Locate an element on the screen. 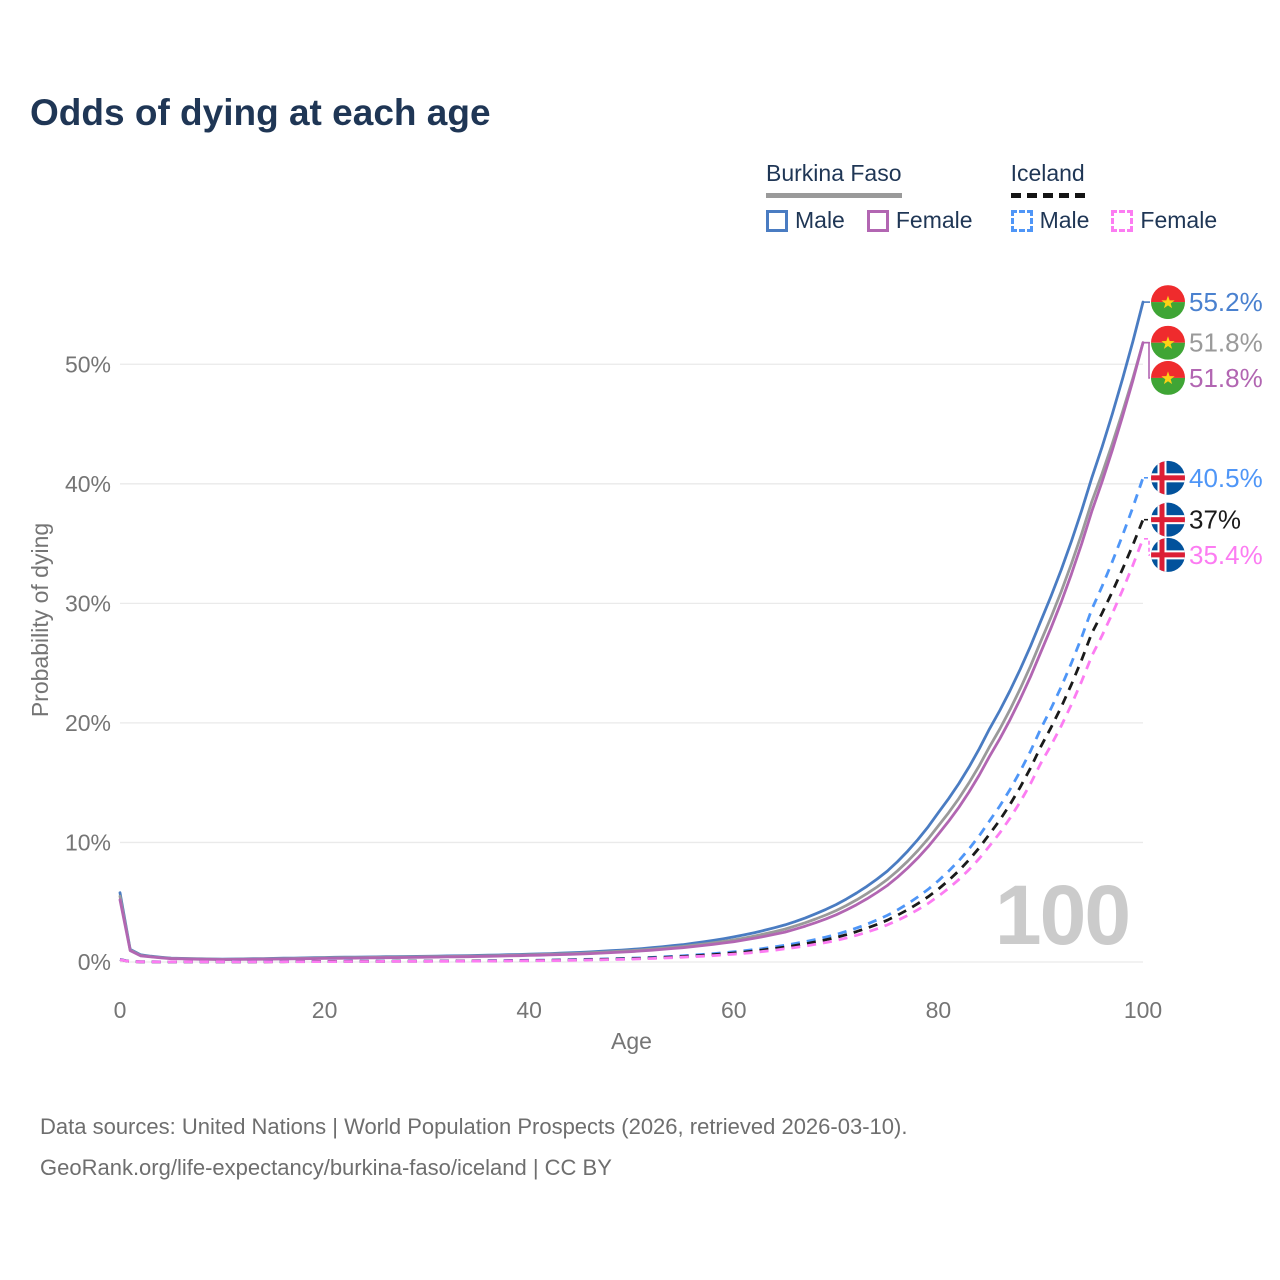 The height and width of the screenshot is (1280, 1280). y-tick-label: 40% is located at coordinates (88, 484).